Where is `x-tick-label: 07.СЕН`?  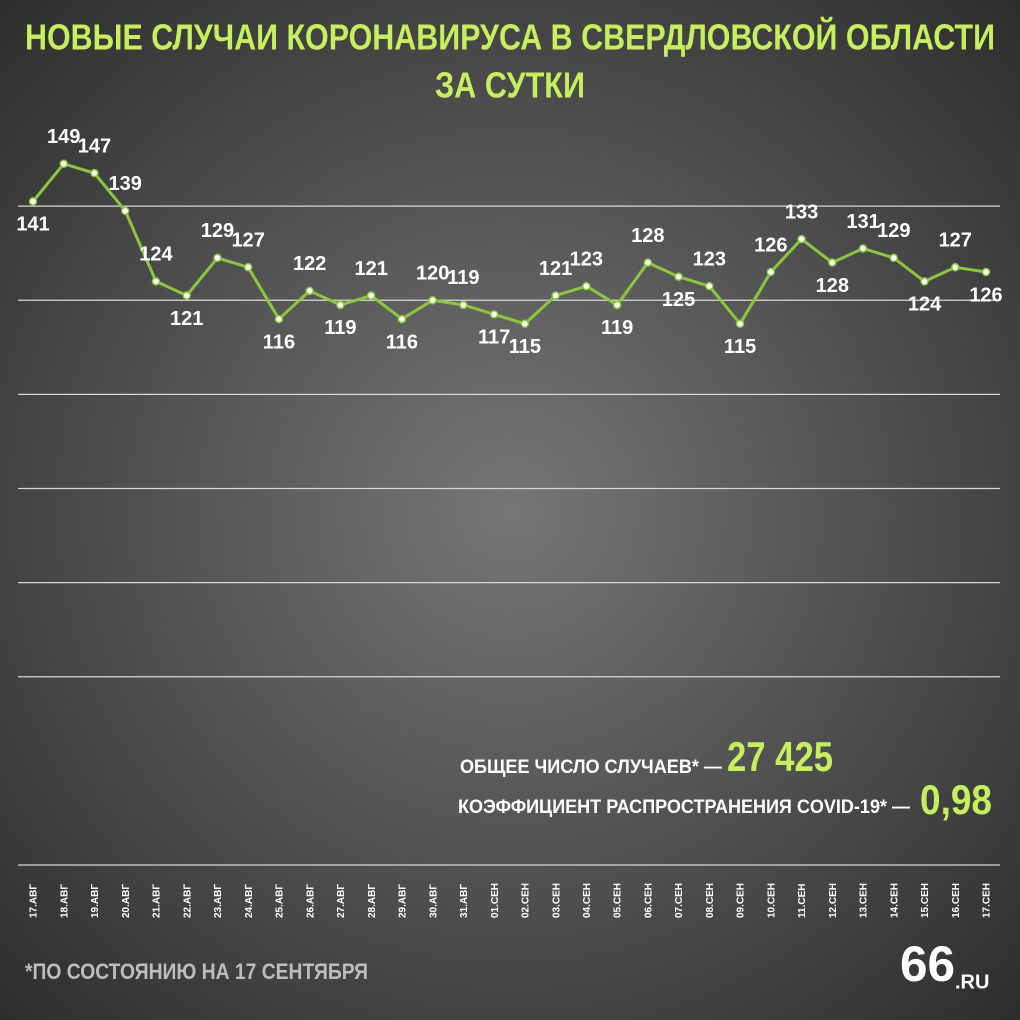
x-tick-label: 07.СЕН is located at coordinates (679, 900).